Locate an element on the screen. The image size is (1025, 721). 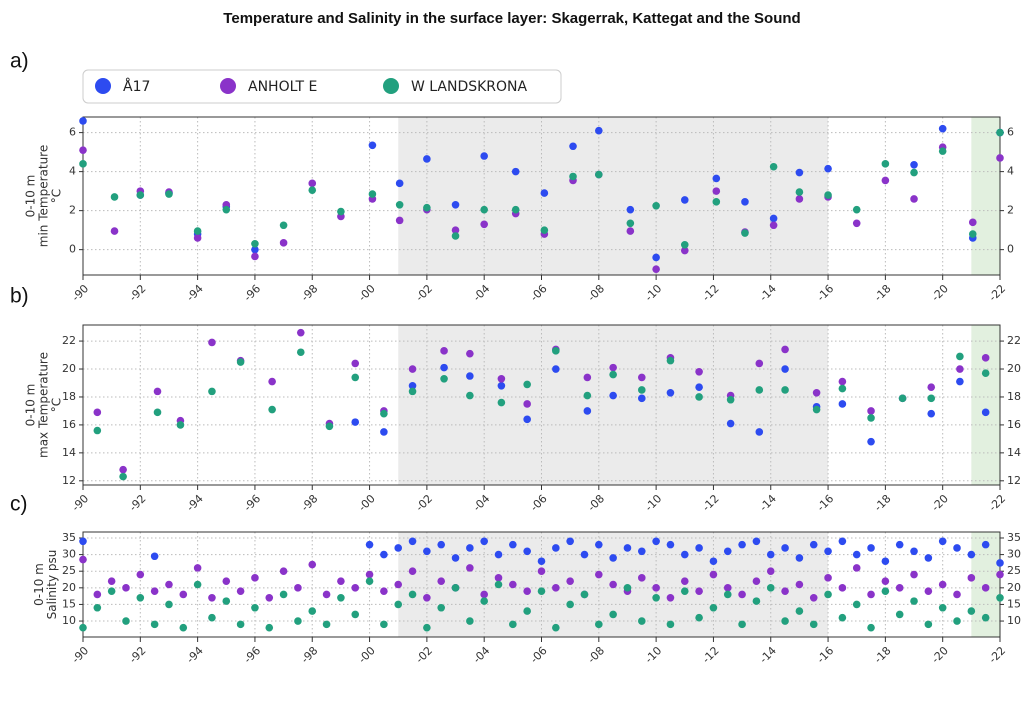
panel-label: a) is located at coordinates (19, 61).